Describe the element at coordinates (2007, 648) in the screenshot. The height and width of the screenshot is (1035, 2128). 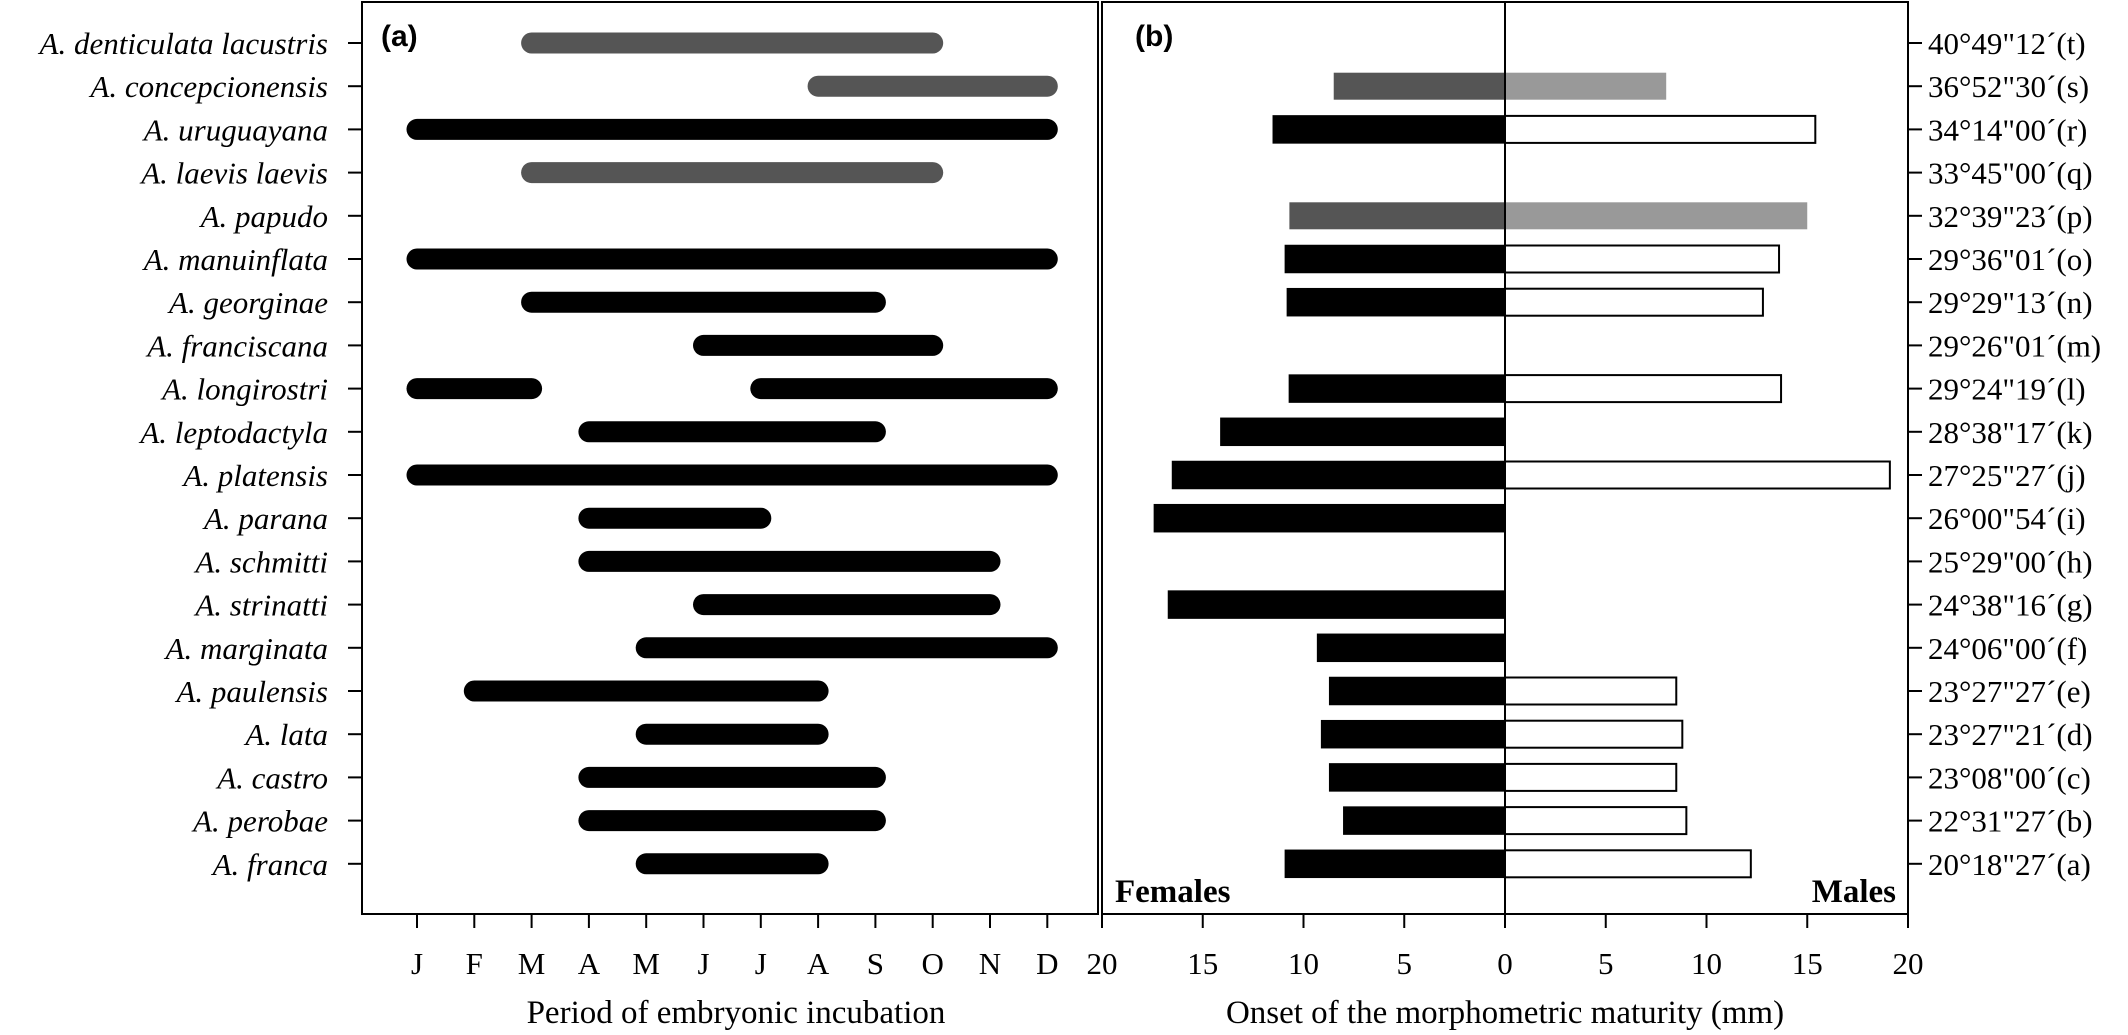
I see `latitude-label: 24°06"00´(f)` at that location.